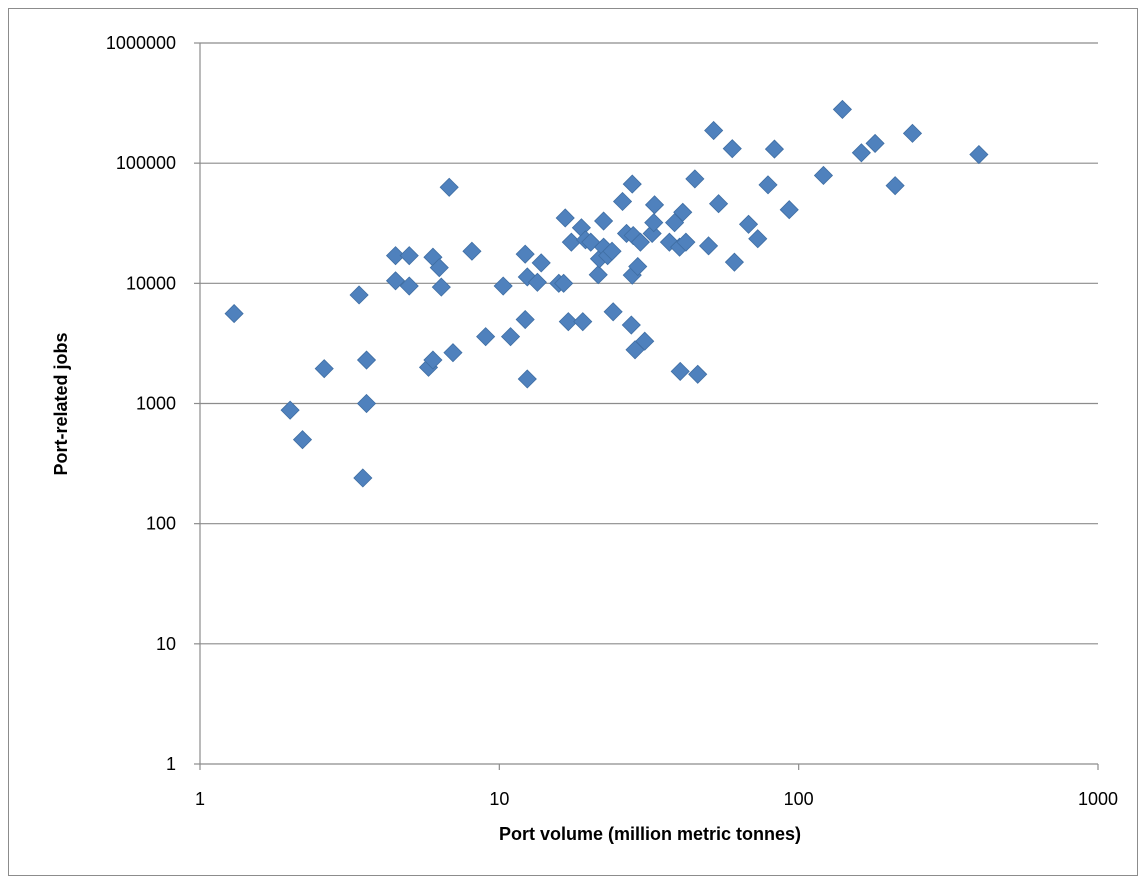 This screenshot has height=880, width=1142. I want to click on x-tick-label: 10, so click(499, 799).